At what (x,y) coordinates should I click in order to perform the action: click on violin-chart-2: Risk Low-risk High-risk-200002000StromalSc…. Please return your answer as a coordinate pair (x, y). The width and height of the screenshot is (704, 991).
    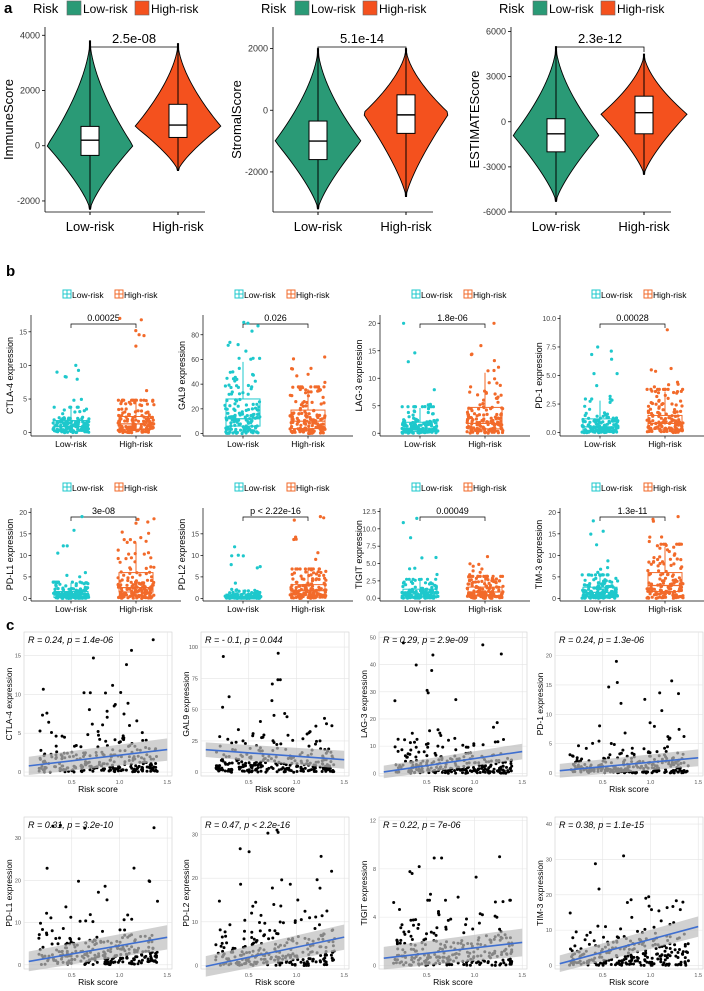
    Looking at the image, I should click on (339, 117).